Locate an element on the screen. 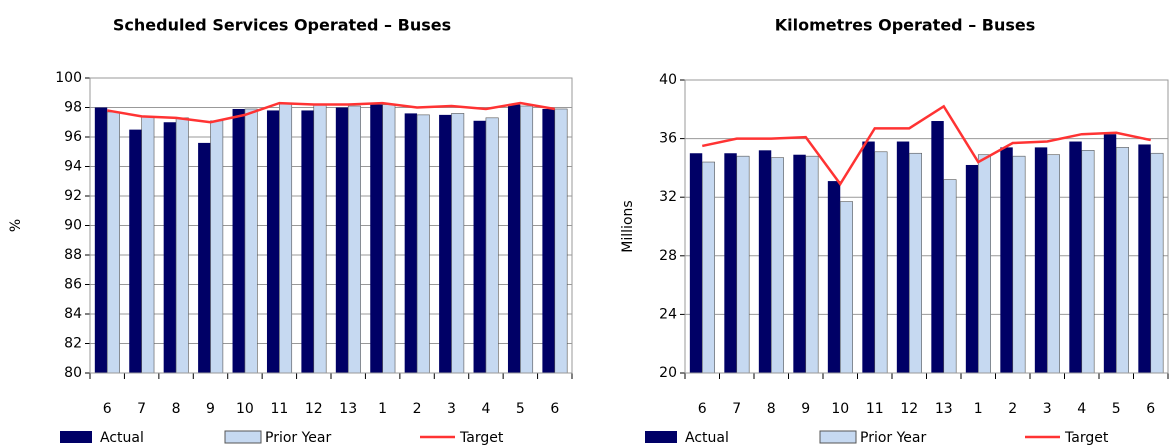 This screenshot has width=1175, height=448. y-axis-label: % is located at coordinates (16, 225).